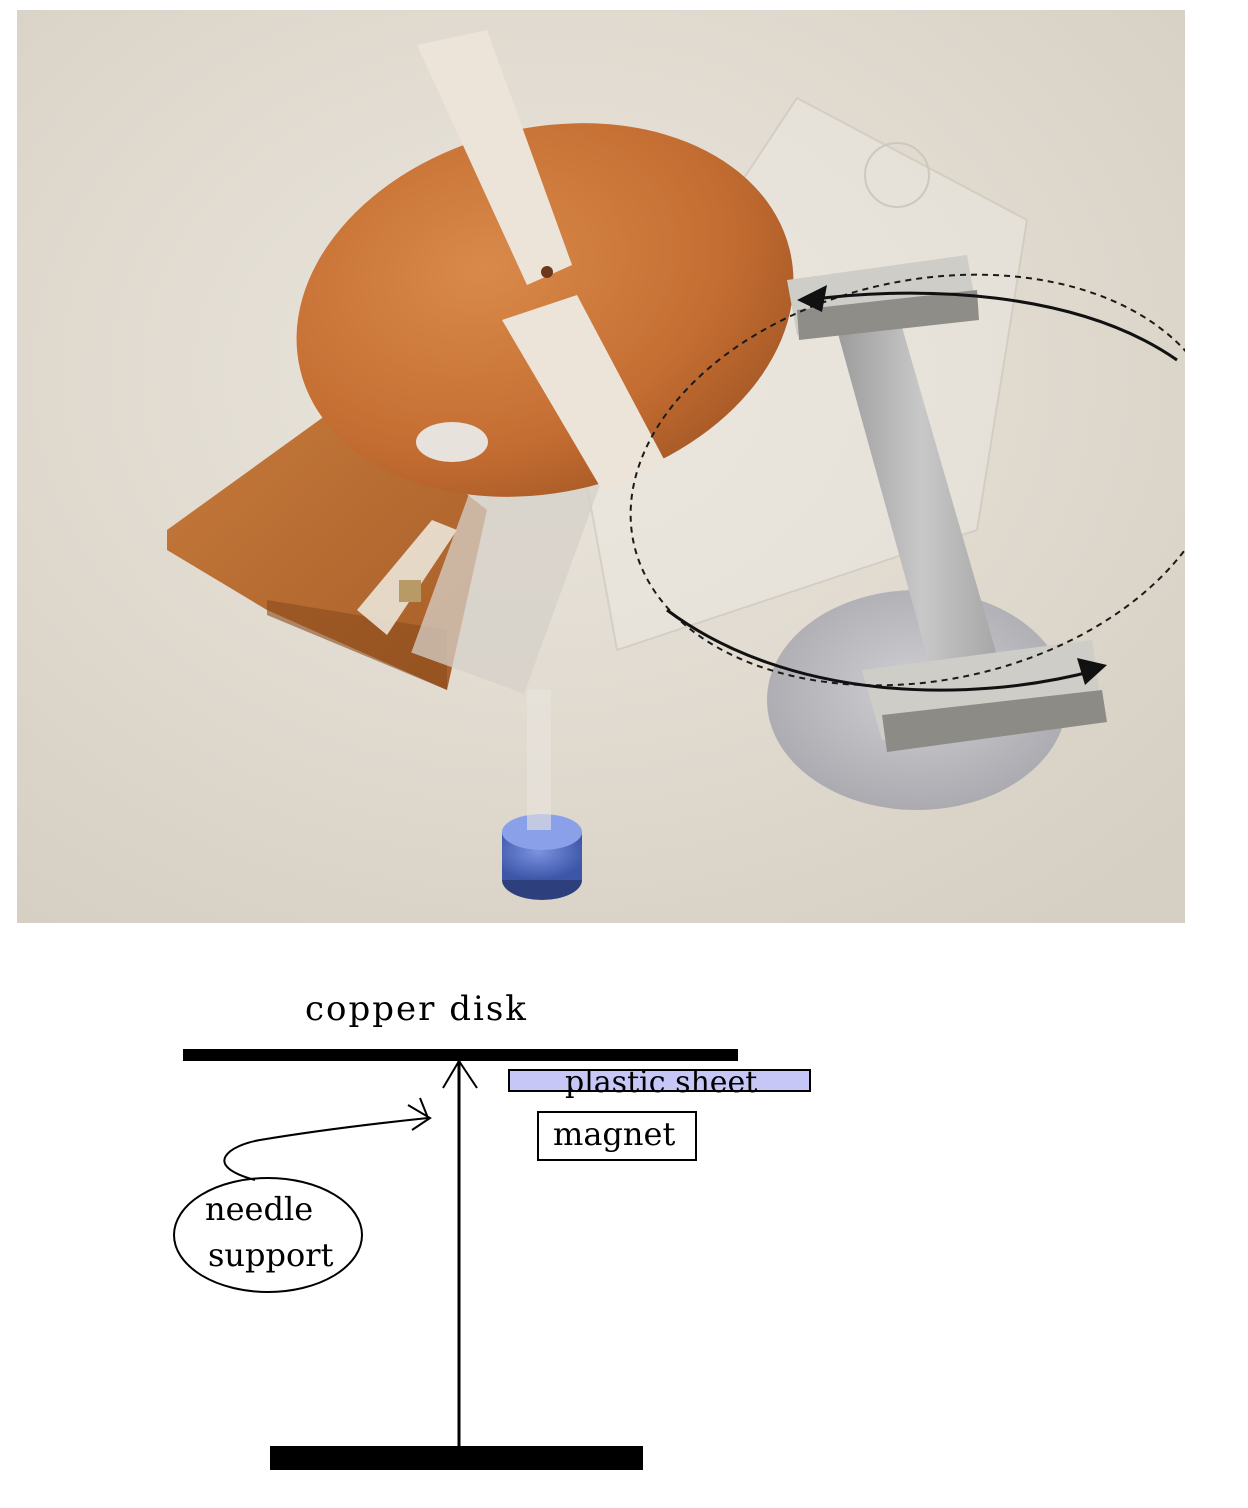 Image resolution: width=1248 pixels, height=1508 pixels. Describe the element at coordinates (882, 650) in the screenshot. I see `rotation-arrow-bottom` at that location.